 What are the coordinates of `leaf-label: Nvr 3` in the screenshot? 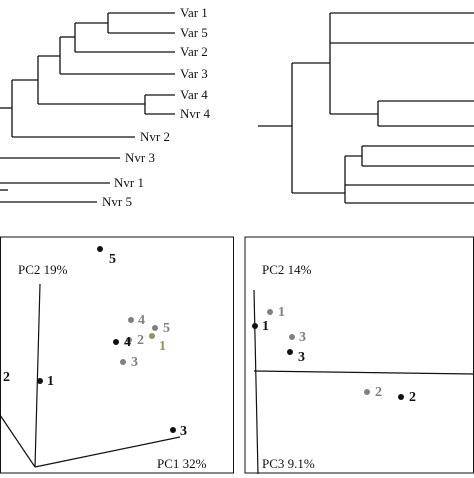 It's located at (140, 157).